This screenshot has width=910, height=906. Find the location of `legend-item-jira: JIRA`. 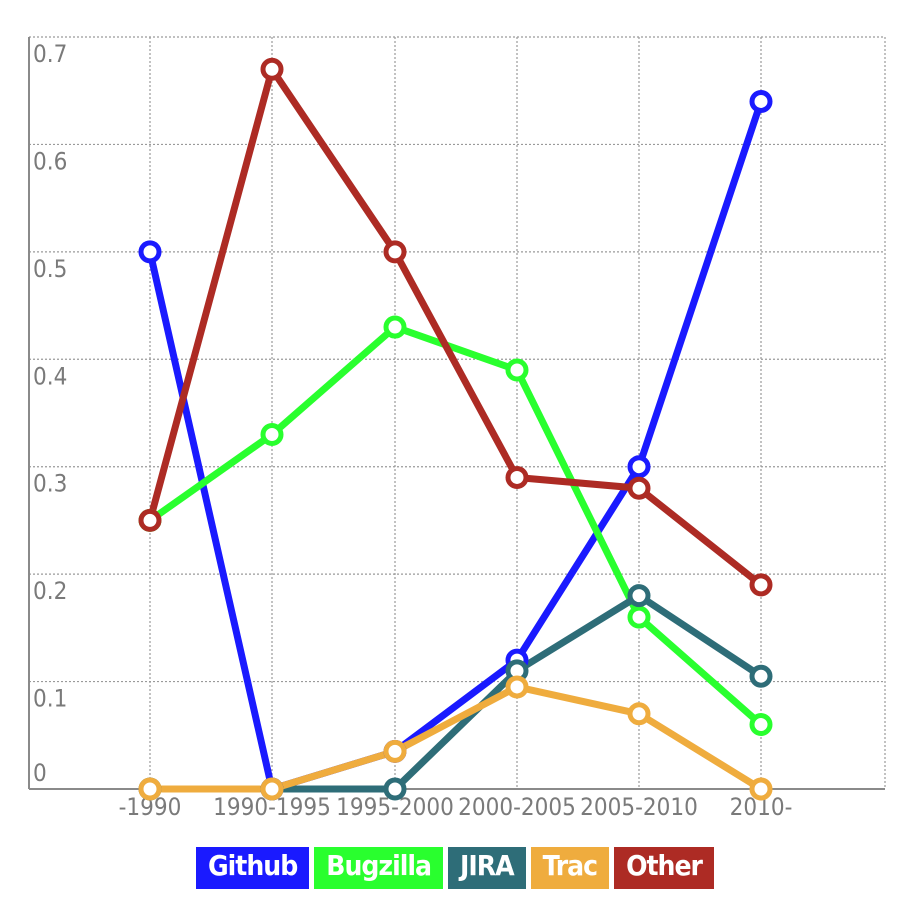

legend-item-jira: JIRA is located at coordinates (486, 868).